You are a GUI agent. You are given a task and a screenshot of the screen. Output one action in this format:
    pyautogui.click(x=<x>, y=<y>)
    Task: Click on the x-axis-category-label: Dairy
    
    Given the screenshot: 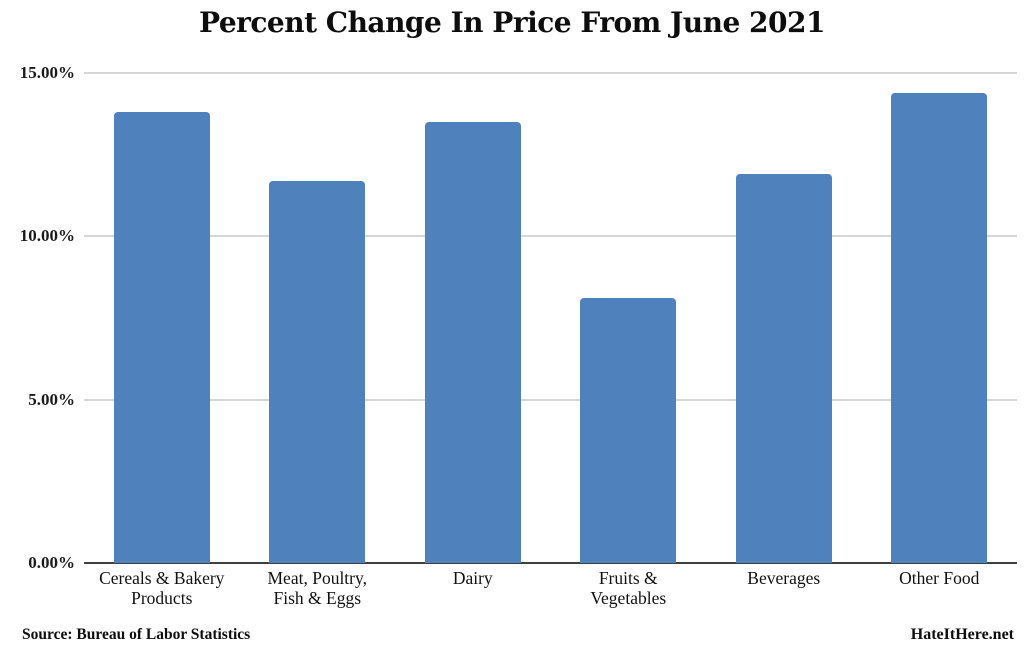 What is the action you would take?
    pyautogui.click(x=472, y=578)
    